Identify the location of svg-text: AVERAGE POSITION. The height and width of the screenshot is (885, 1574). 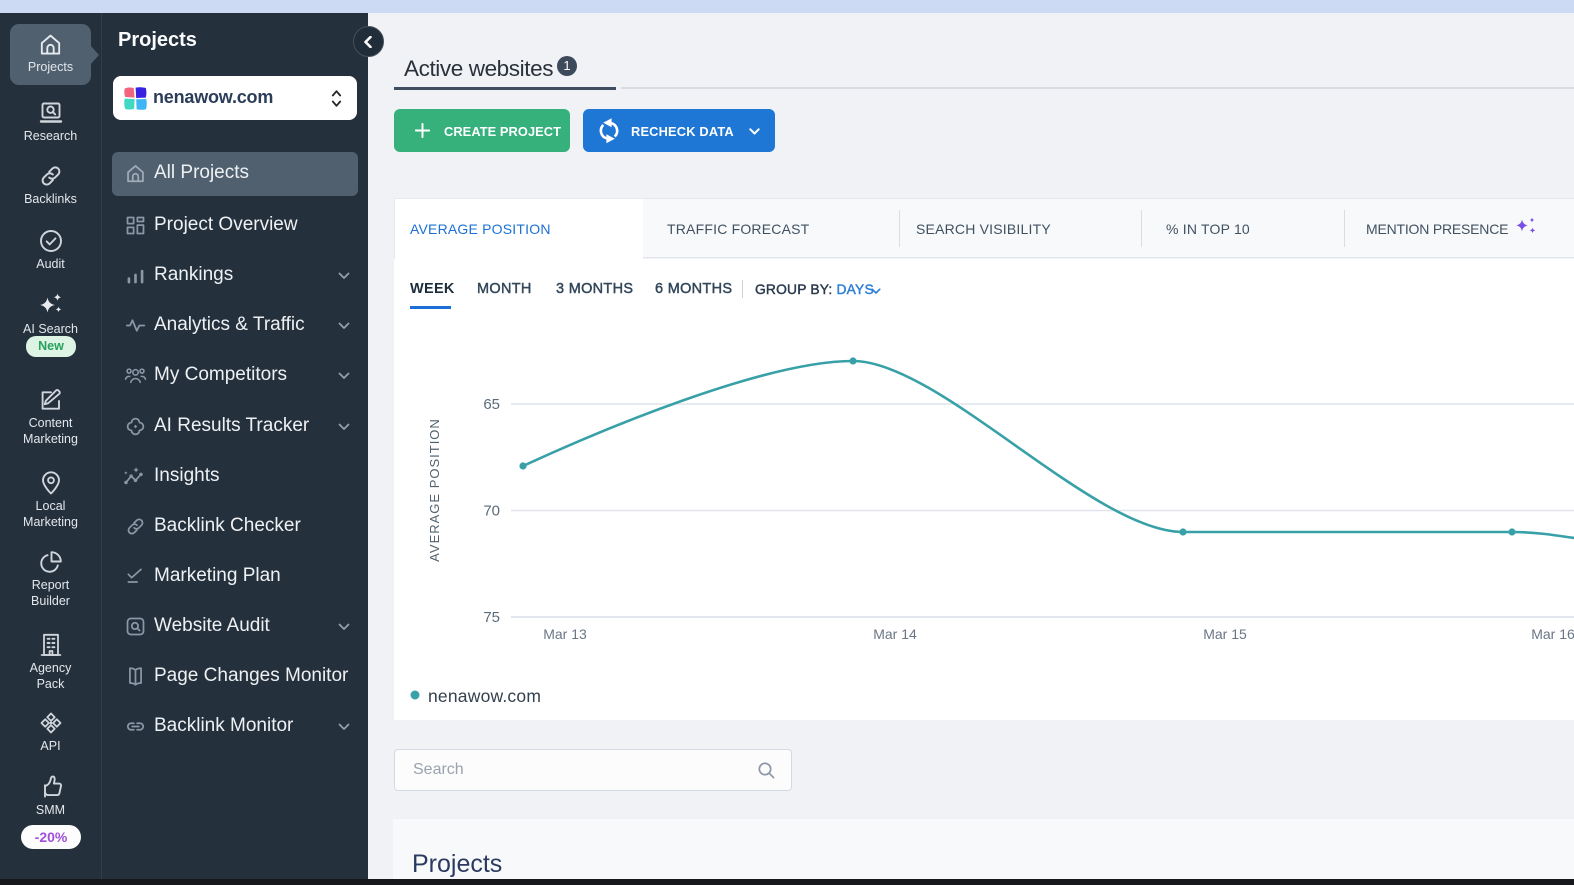
(434, 490).